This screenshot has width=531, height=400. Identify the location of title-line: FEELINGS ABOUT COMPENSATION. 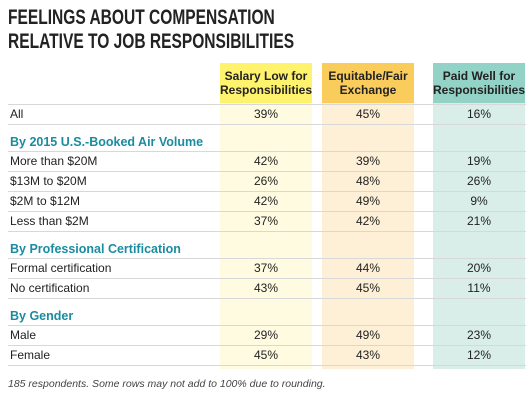
(141, 17).